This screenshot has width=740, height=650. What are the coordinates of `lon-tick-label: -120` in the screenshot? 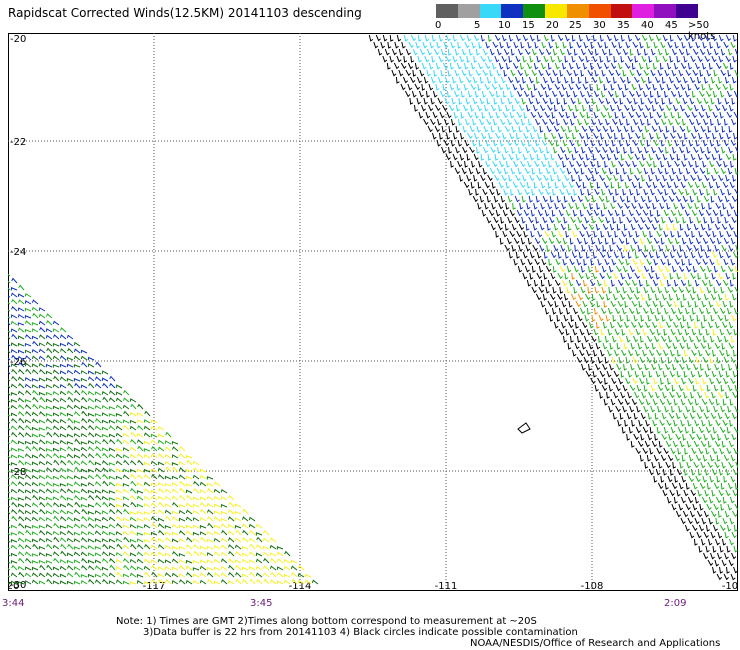 It's located at (13, 586).